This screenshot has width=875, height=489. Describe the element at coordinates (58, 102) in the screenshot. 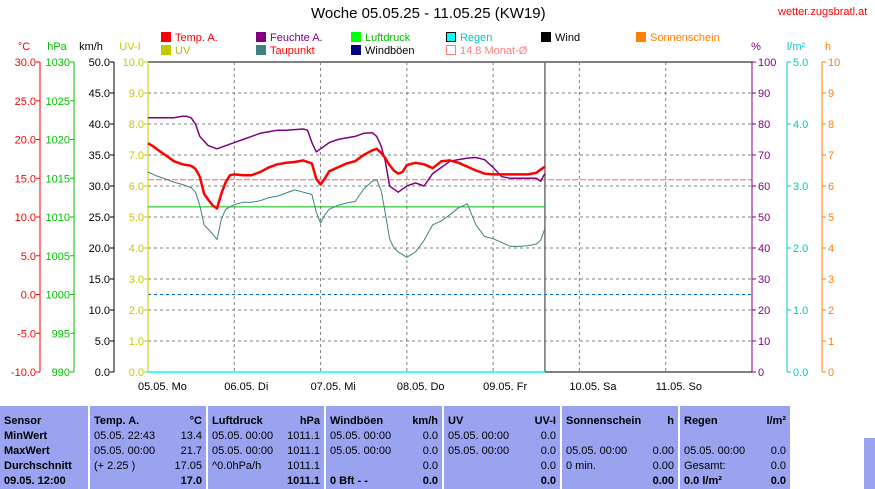

I see `axis-tick-label: 1025` at that location.